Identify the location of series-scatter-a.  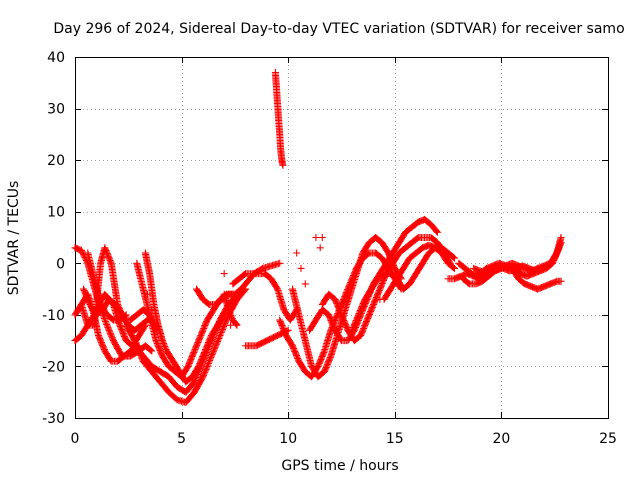
(264, 281).